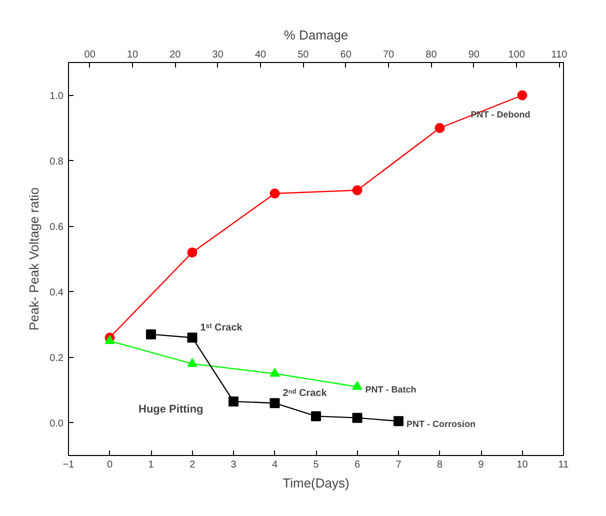  Describe the element at coordinates (305, 394) in the screenshot. I see `annotation: 2ⁿᵈ Crack` at that location.